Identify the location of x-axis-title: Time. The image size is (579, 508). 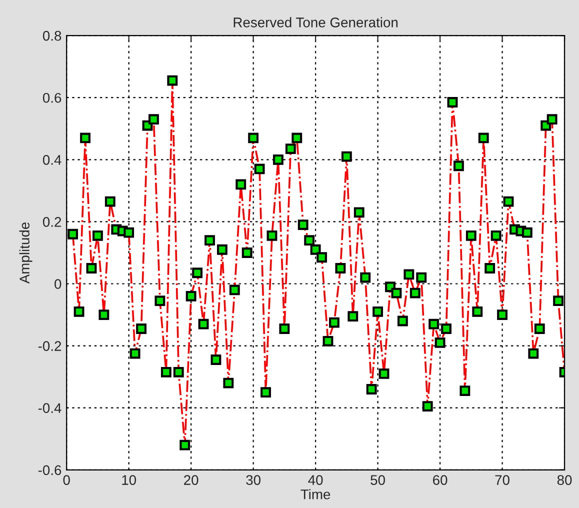
(315, 494).